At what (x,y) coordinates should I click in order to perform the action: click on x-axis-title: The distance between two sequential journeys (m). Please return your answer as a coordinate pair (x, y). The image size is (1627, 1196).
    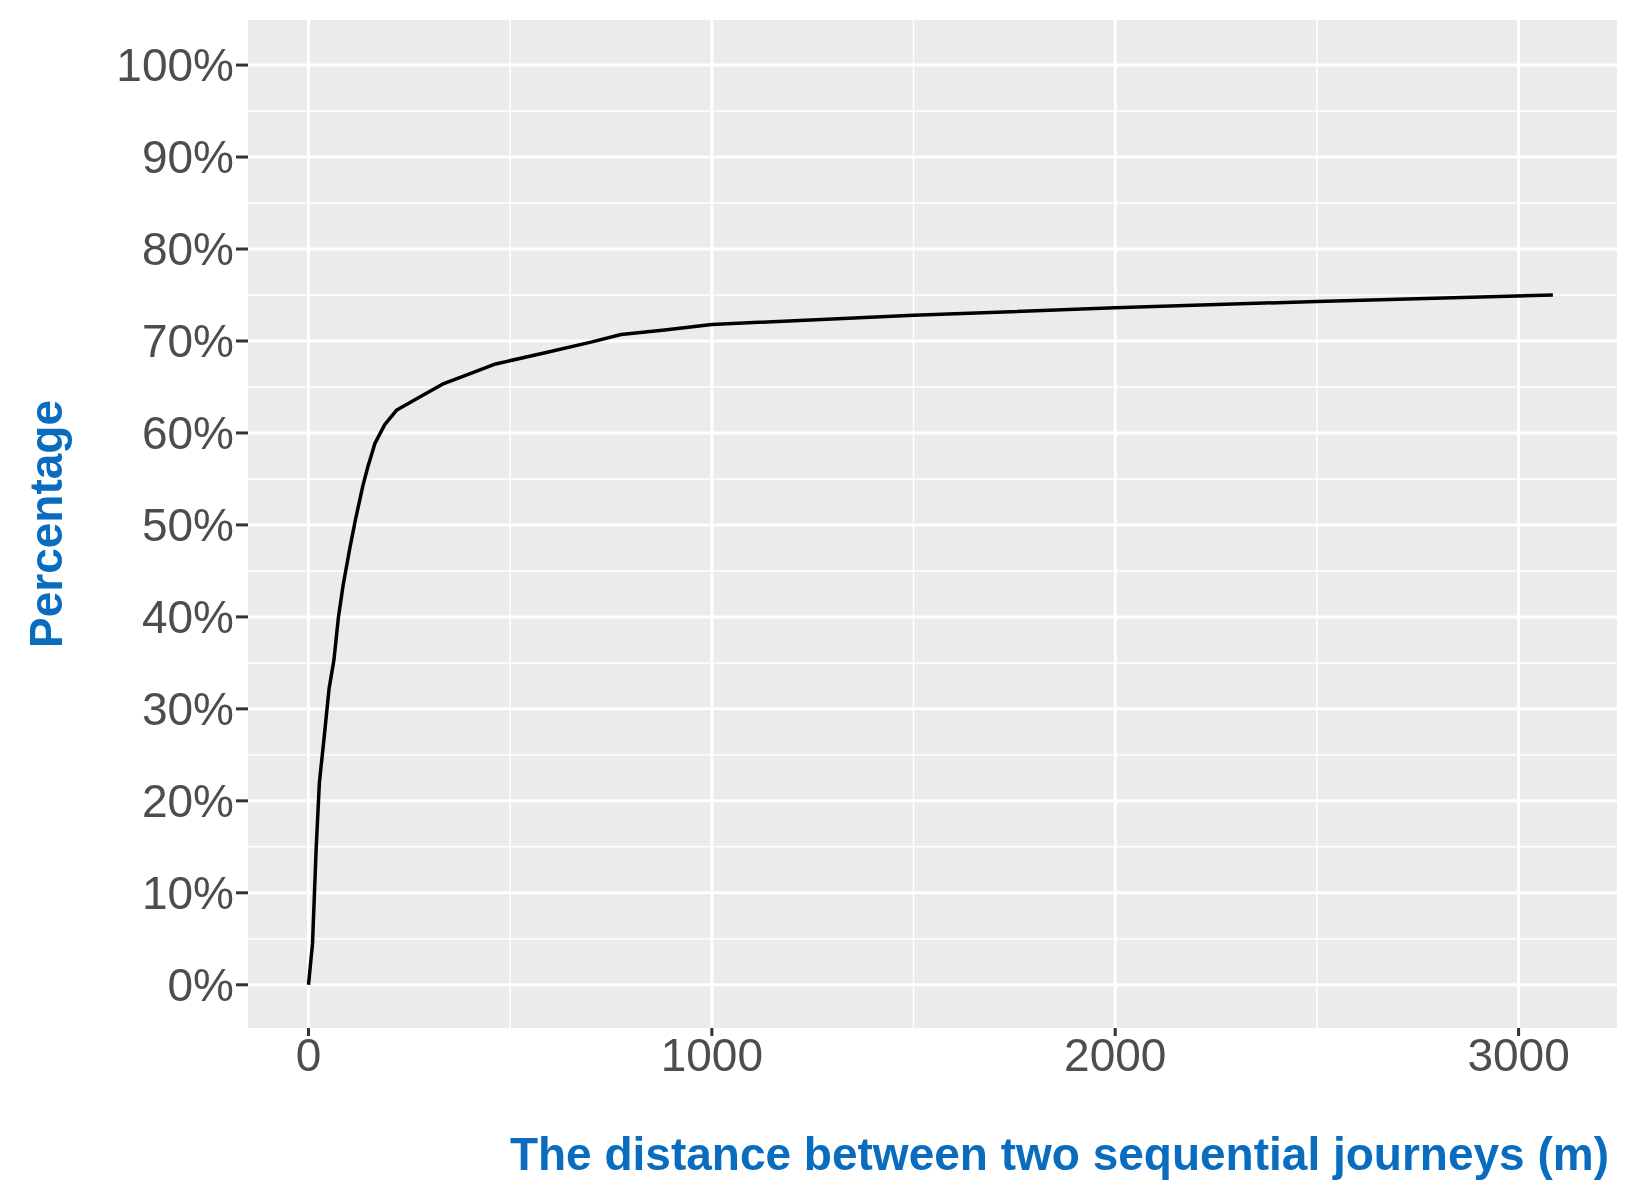
    Looking at the image, I should click on (1059, 1154).